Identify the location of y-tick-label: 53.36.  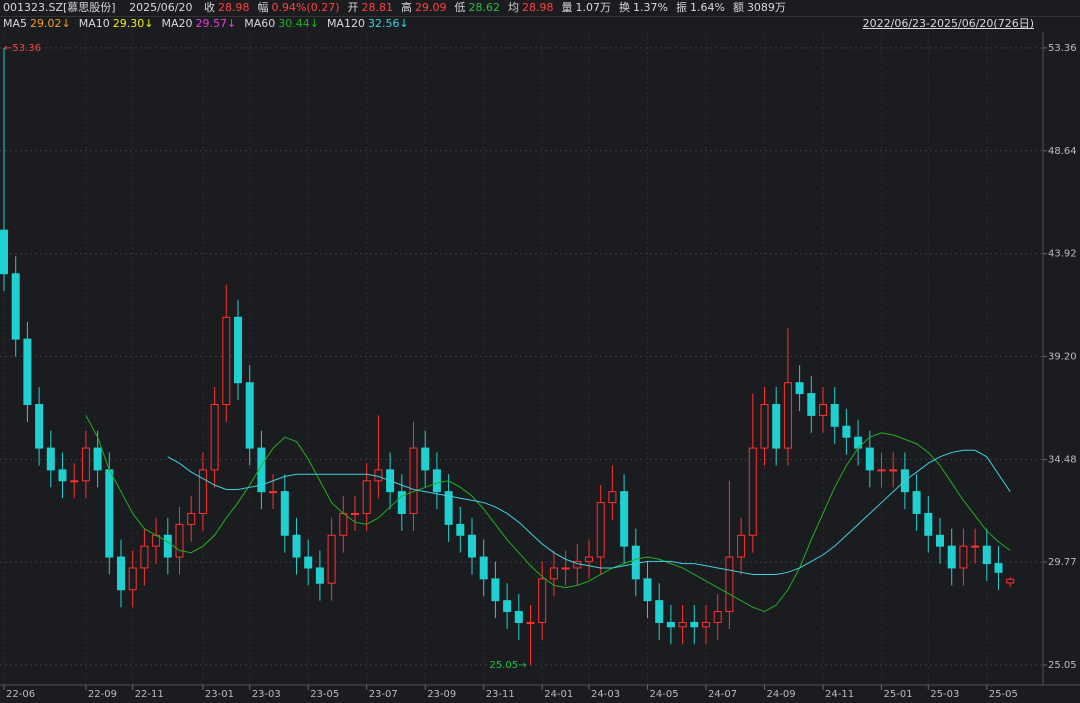
(1062, 48).